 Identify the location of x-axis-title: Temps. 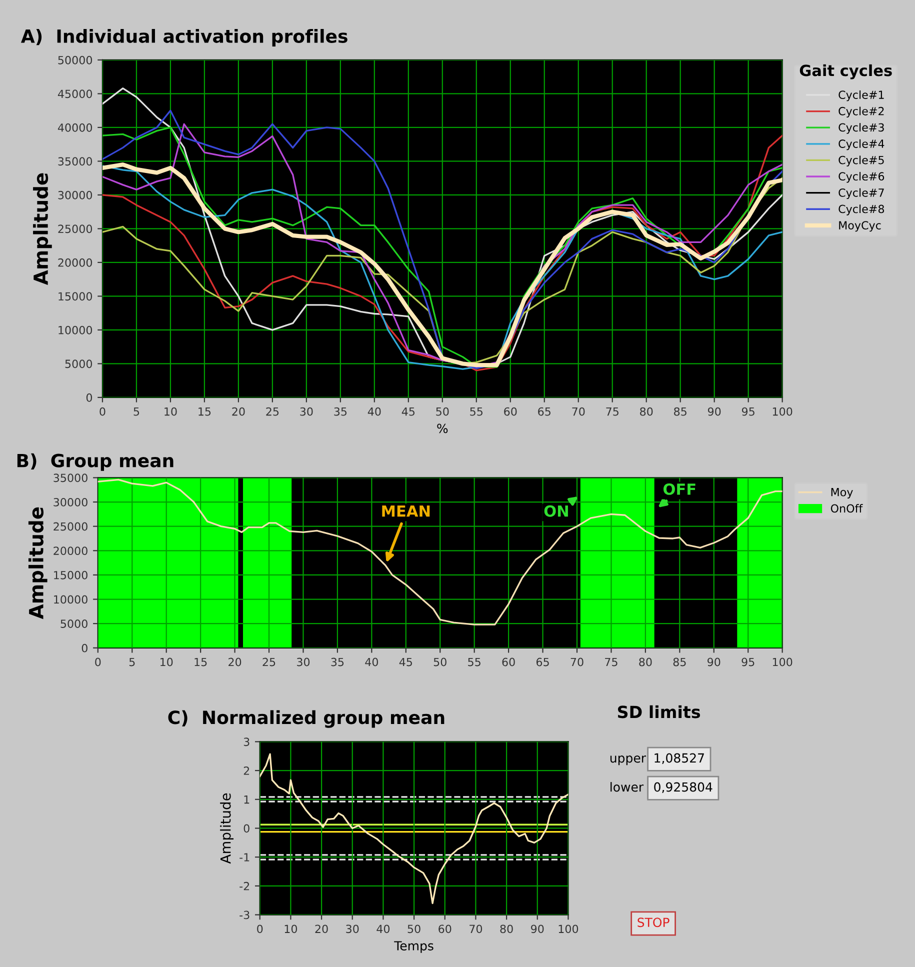
(414, 947).